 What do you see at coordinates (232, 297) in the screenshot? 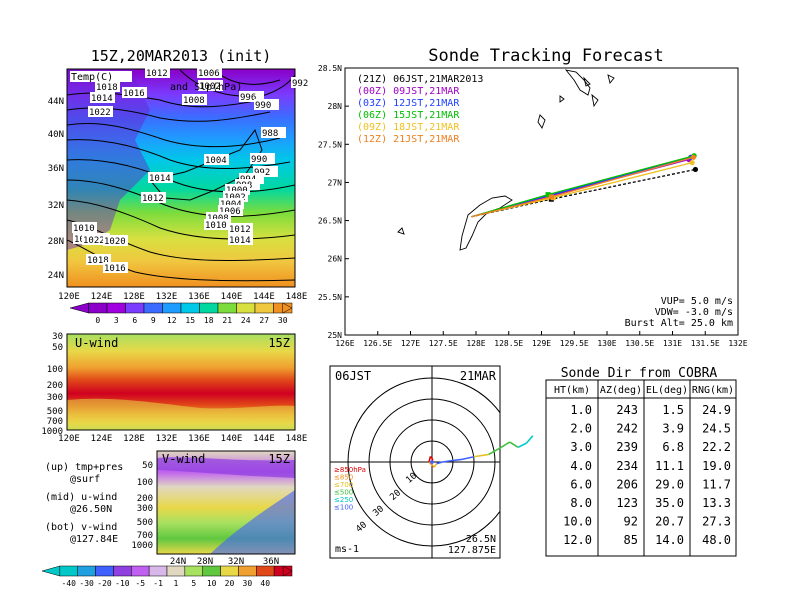
I see `map-lon-tick-label: 140E` at bounding box center [232, 297].